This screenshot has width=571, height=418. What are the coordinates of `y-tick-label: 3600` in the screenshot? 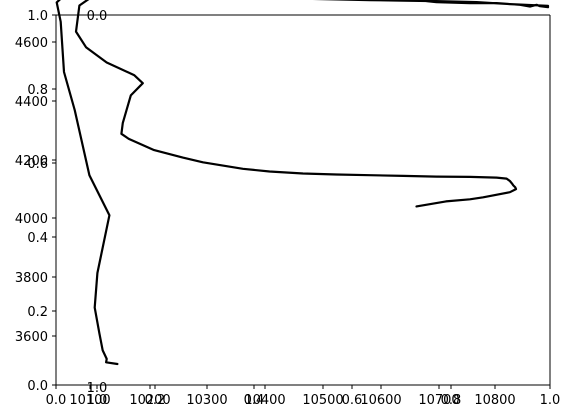 It's located at (31, 337).